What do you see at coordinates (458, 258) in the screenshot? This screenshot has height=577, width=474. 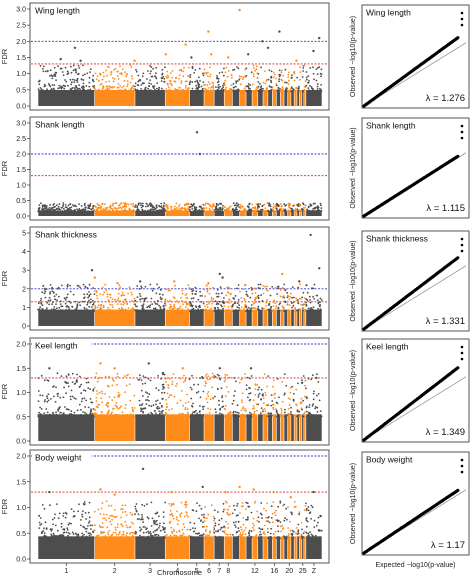 I see `qq-point` at bounding box center [458, 258].